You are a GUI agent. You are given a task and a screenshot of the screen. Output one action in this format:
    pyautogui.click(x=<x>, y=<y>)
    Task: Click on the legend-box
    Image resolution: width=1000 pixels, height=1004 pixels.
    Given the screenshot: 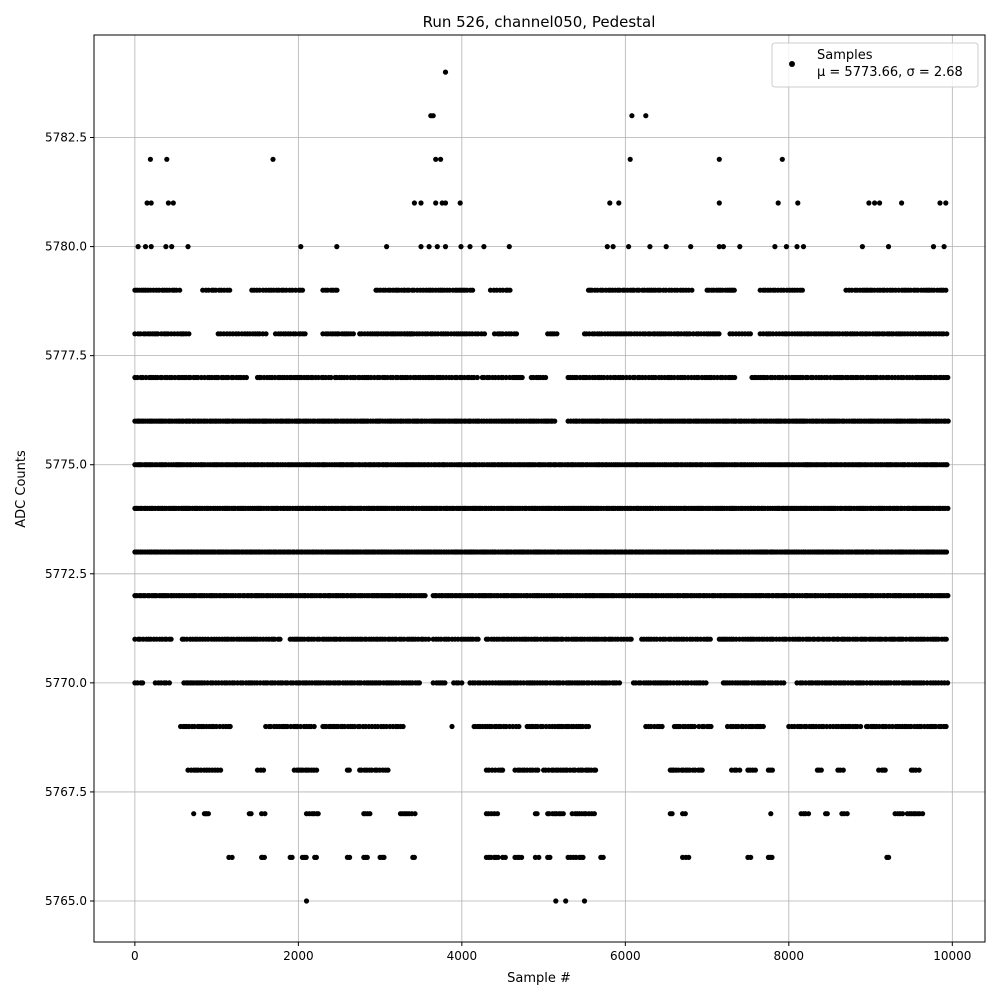 What is the action you would take?
    pyautogui.click(x=875, y=65)
    